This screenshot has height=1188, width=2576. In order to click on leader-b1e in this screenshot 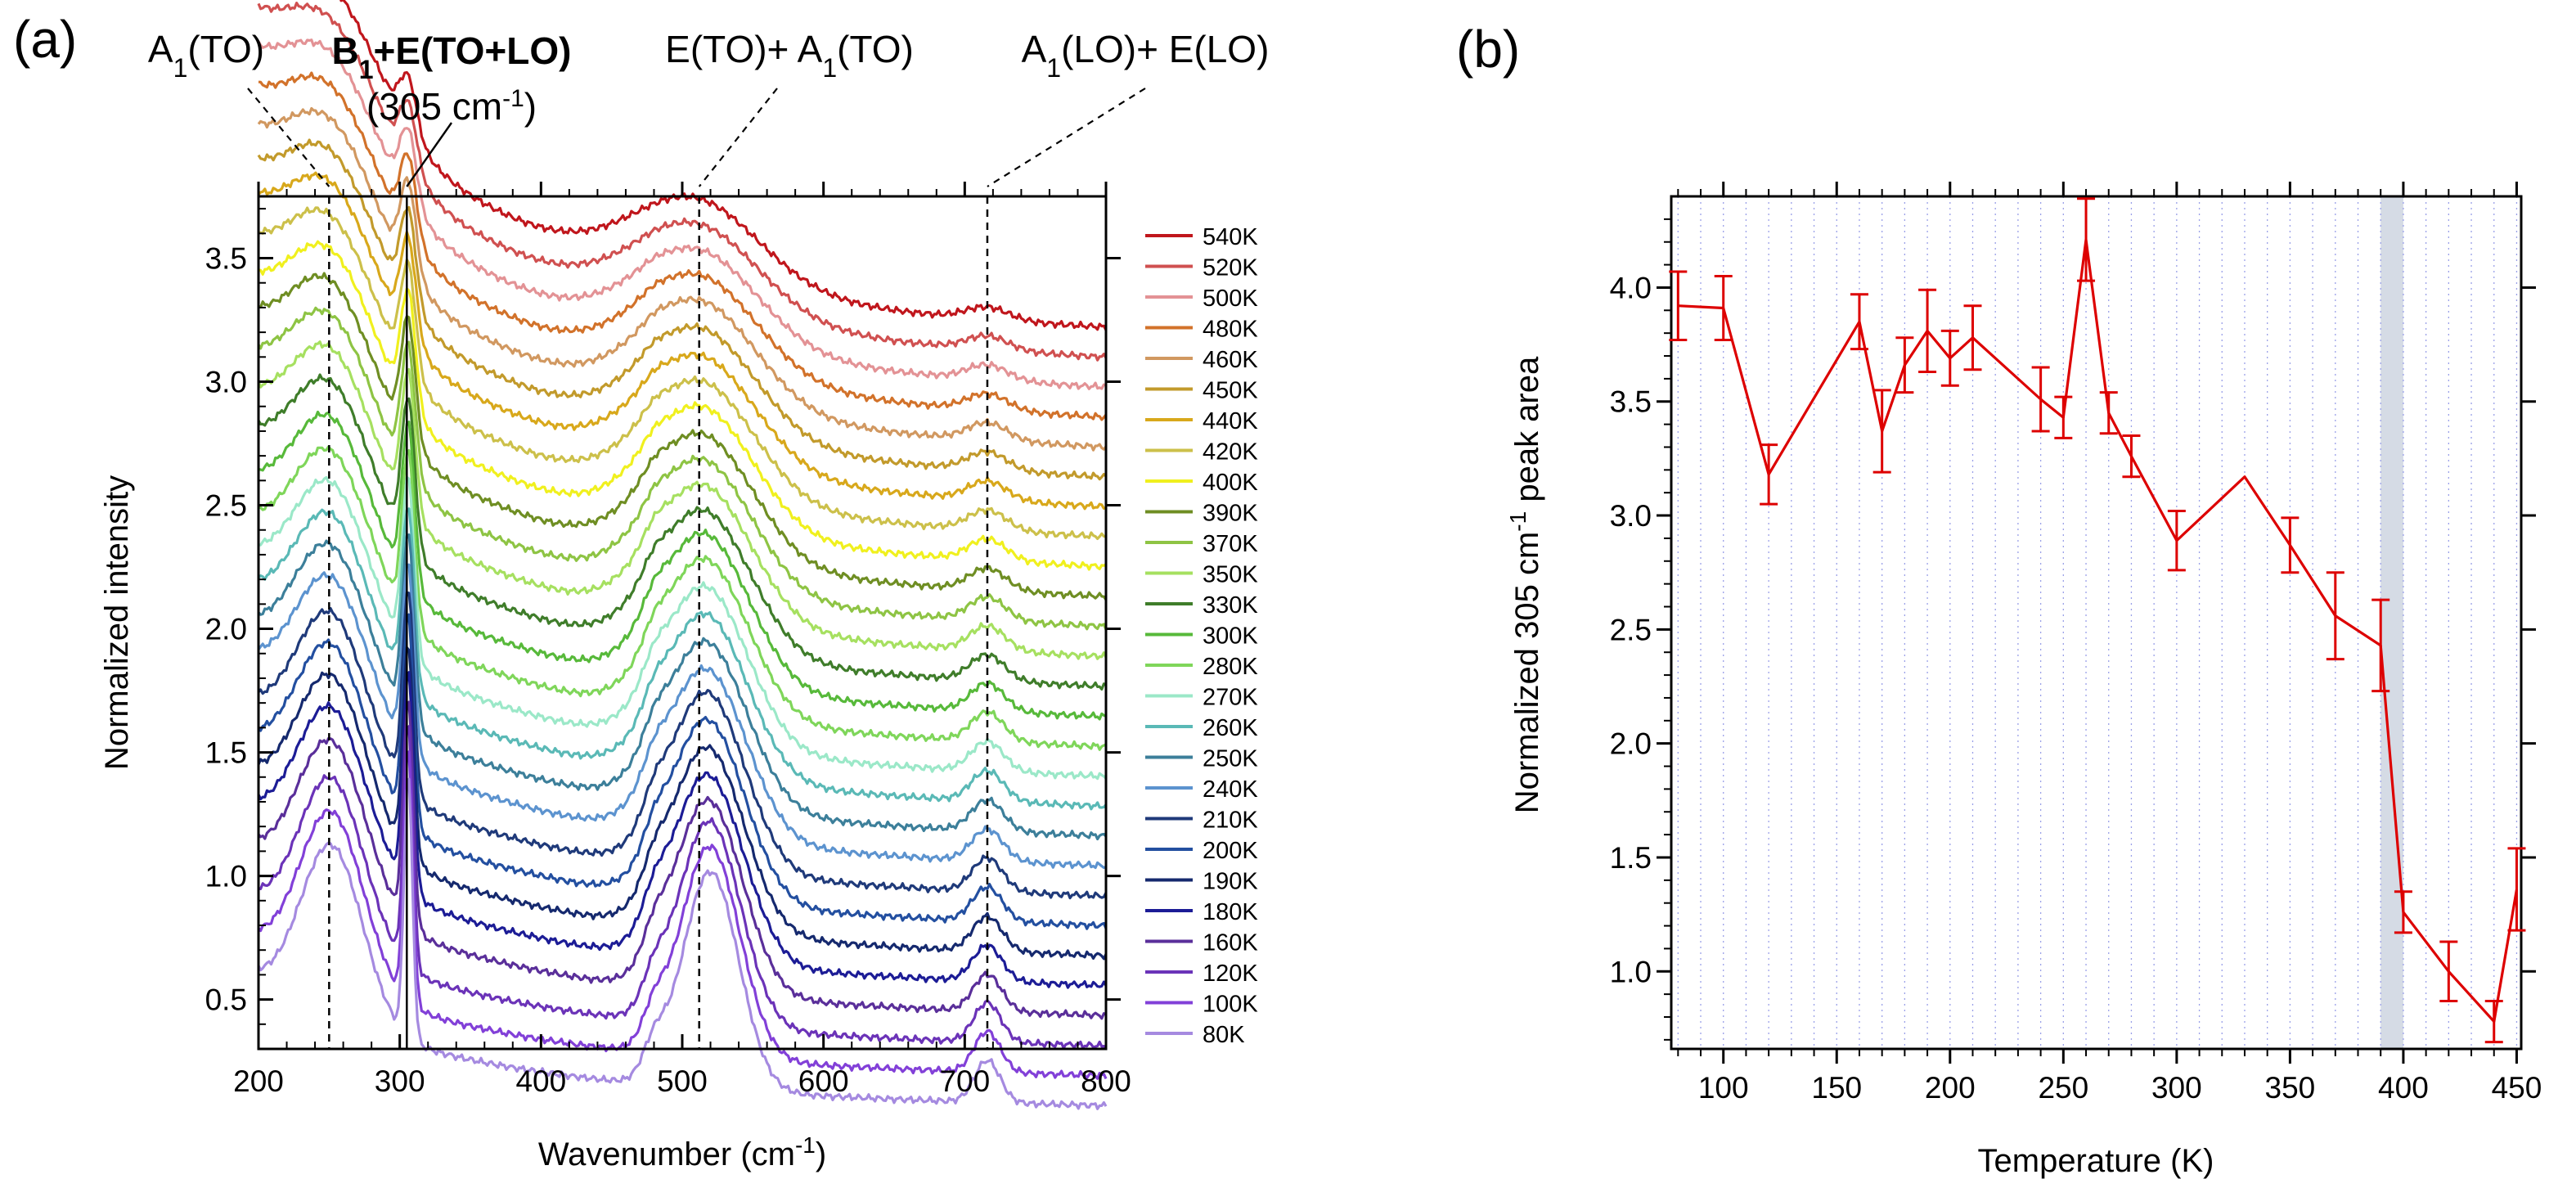, I will do `click(429, 155)`.